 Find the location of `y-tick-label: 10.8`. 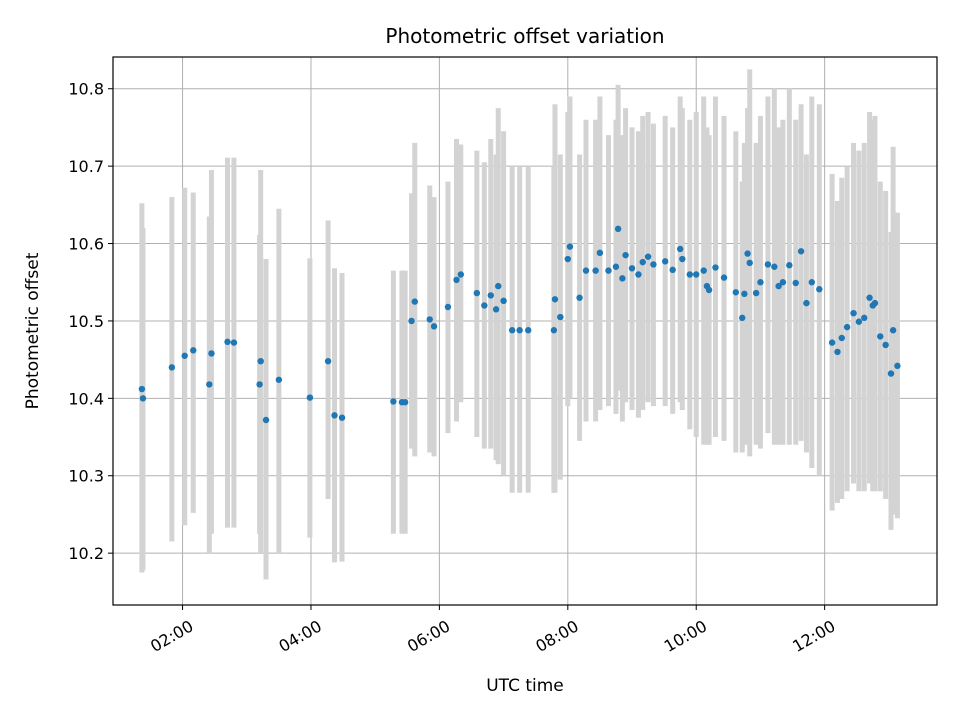

y-tick-label: 10.8 is located at coordinates (86, 89).